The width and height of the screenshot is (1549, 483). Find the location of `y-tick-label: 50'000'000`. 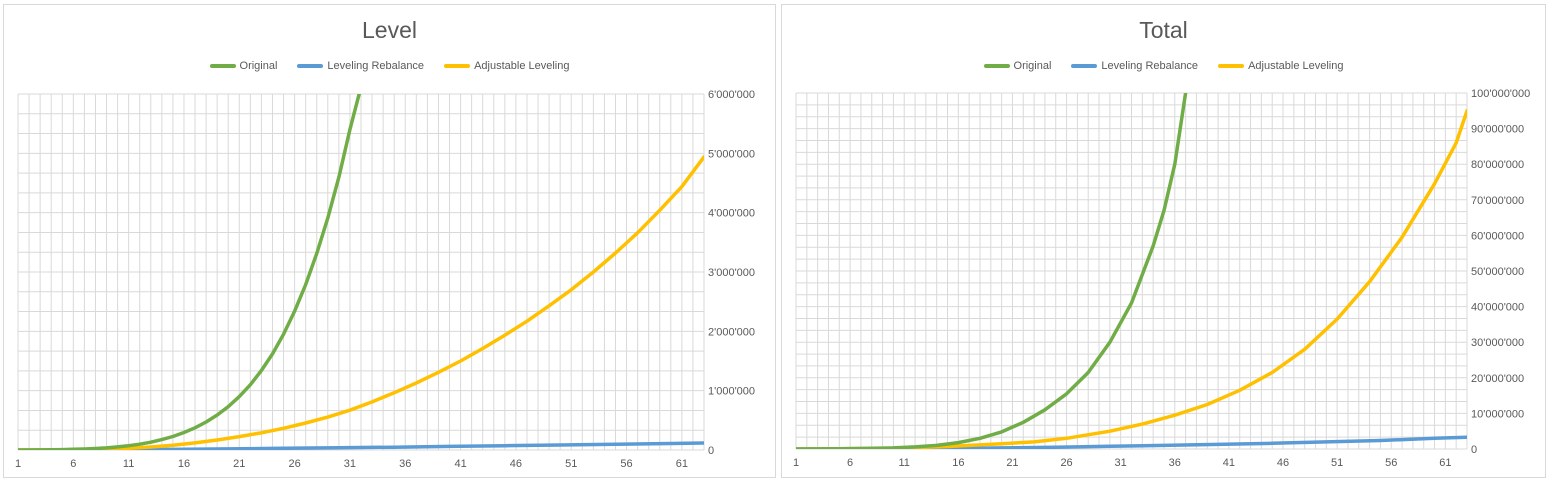

y-tick-label: 50'000'000 is located at coordinates (1497, 272).